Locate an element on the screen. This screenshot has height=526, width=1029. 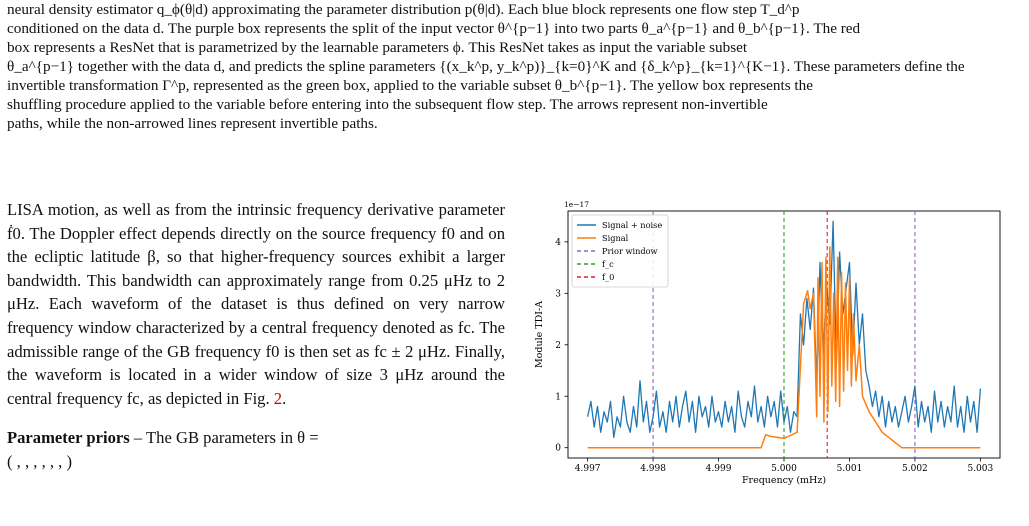
x-tick-label: 4.998 is located at coordinates (653, 469).